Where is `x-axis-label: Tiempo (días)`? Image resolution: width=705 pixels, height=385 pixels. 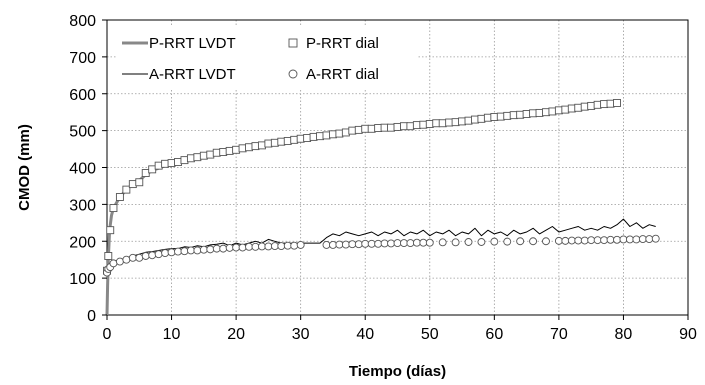
x-axis-label: Tiempo (días) is located at coordinates (397, 371).